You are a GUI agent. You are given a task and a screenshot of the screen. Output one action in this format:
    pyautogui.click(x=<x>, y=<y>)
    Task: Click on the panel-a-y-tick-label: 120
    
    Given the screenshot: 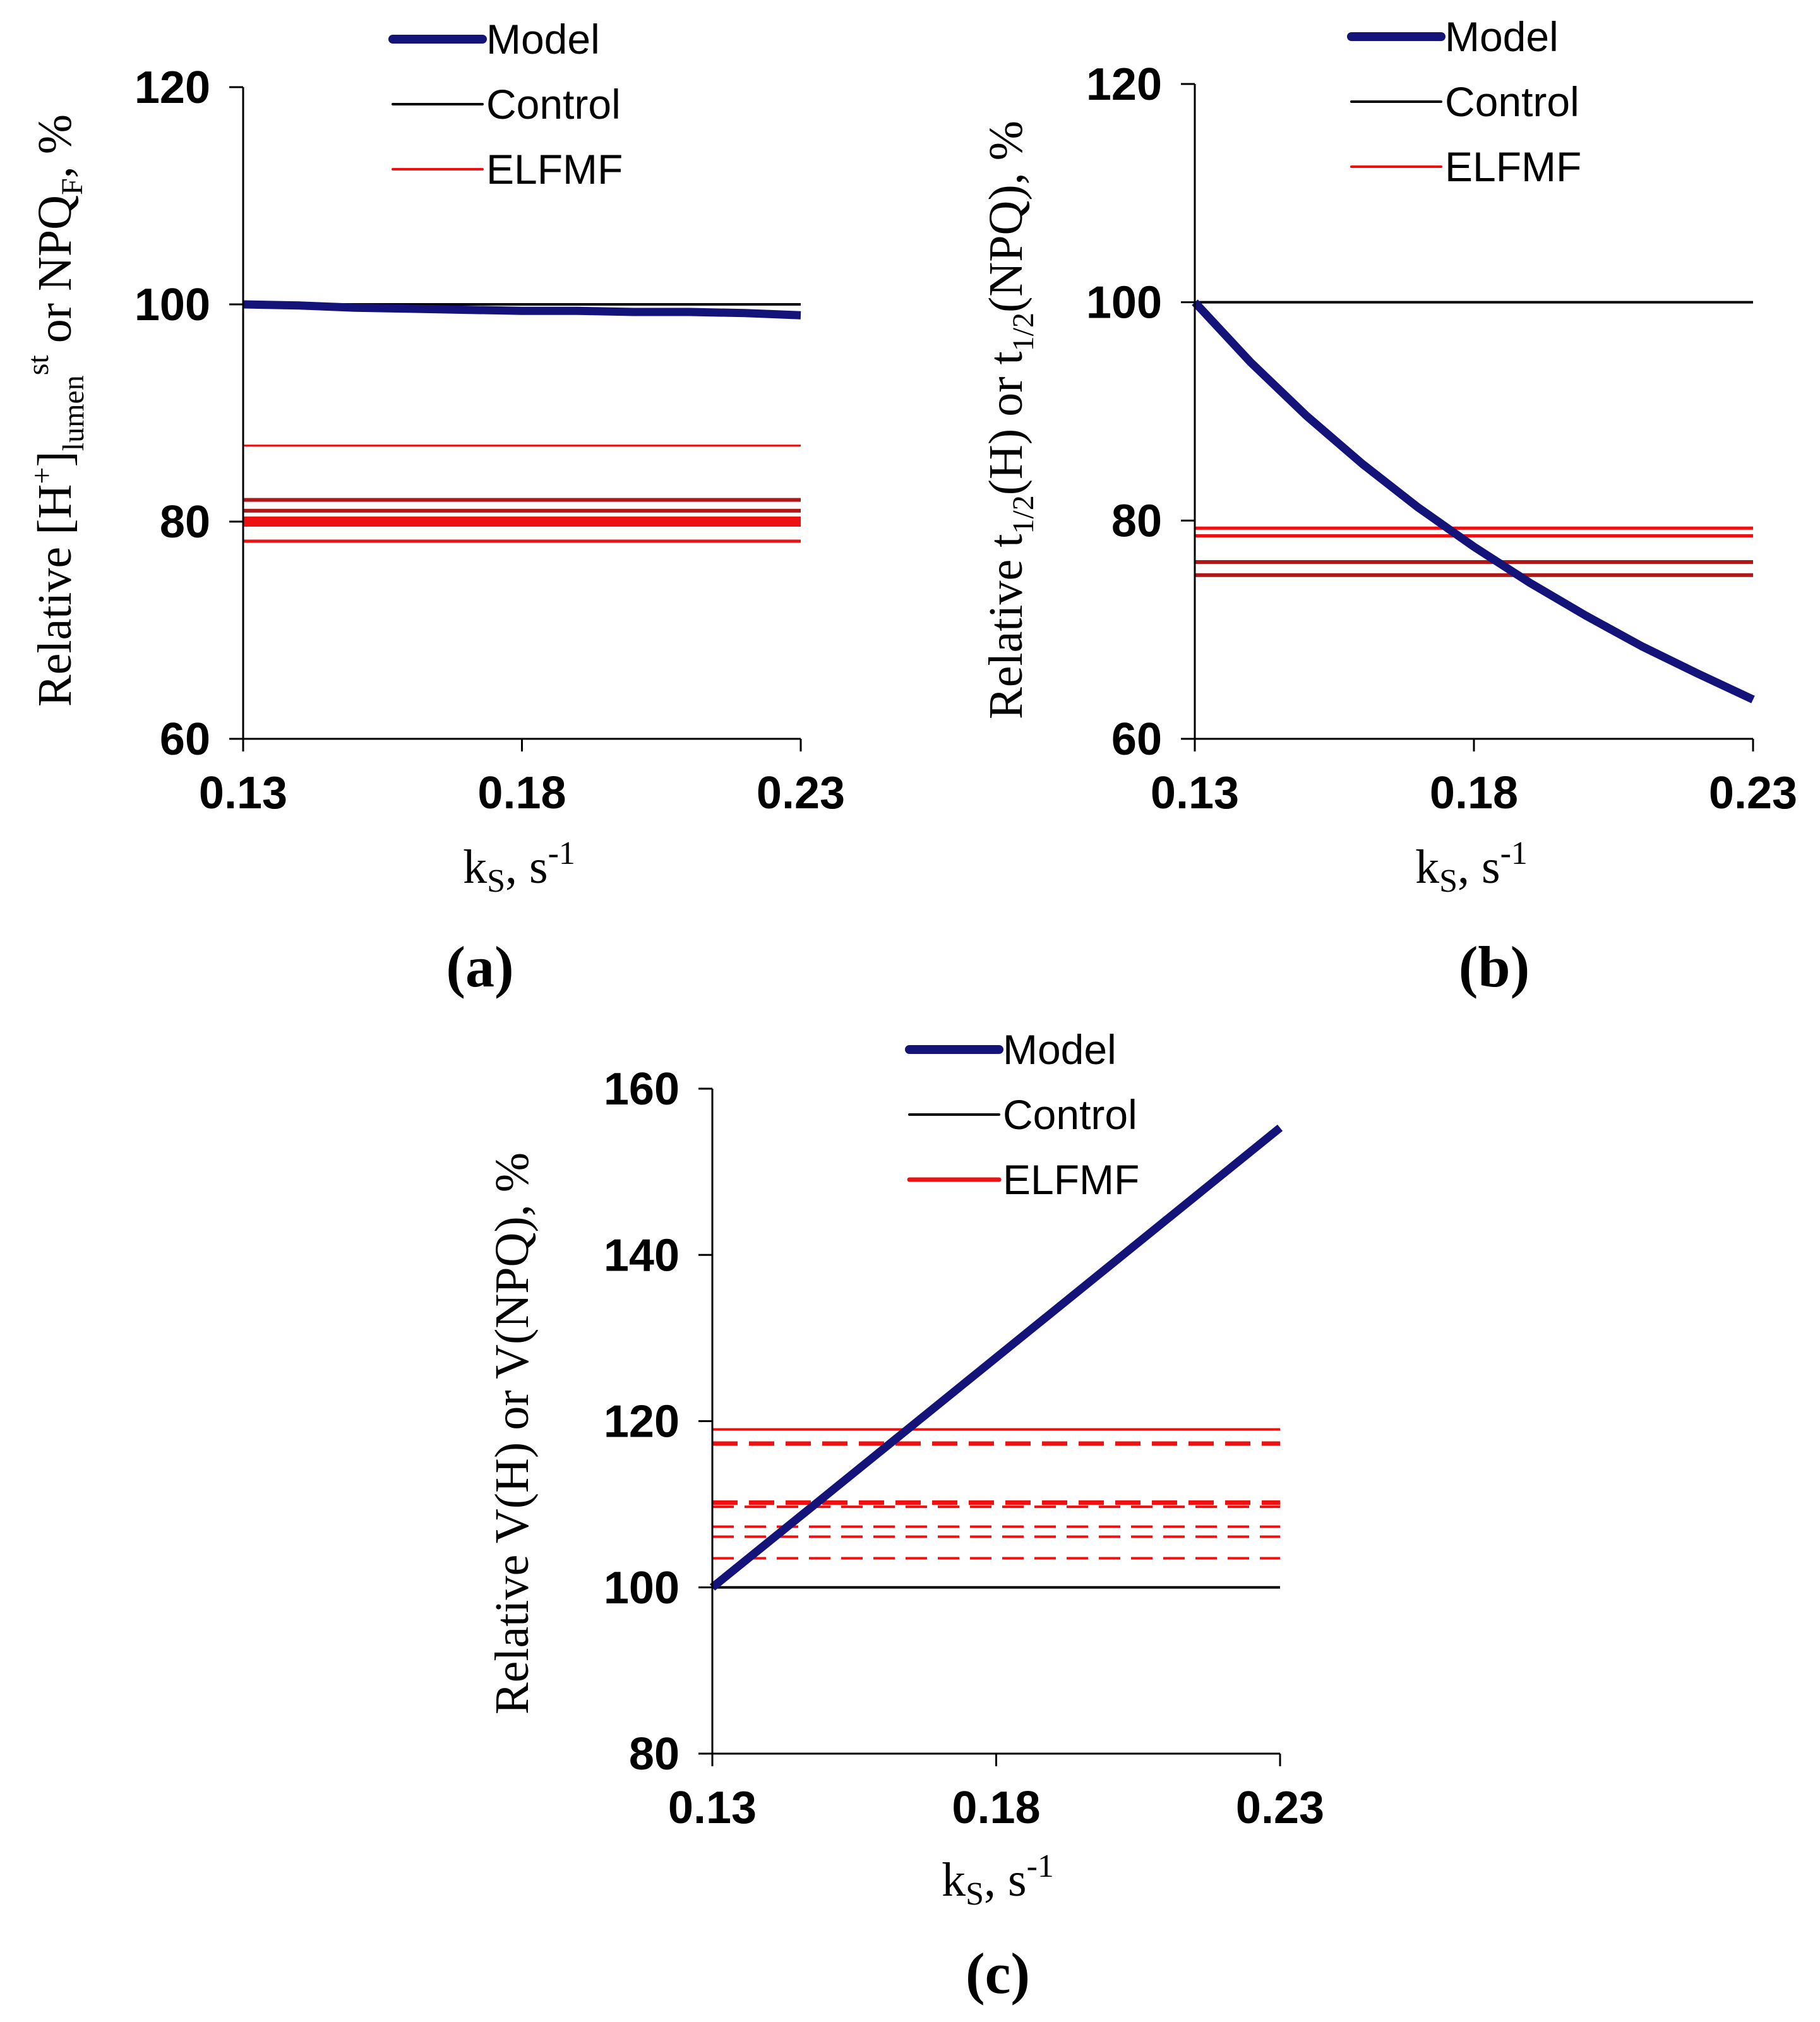 What is the action you would take?
    pyautogui.click(x=172, y=88)
    